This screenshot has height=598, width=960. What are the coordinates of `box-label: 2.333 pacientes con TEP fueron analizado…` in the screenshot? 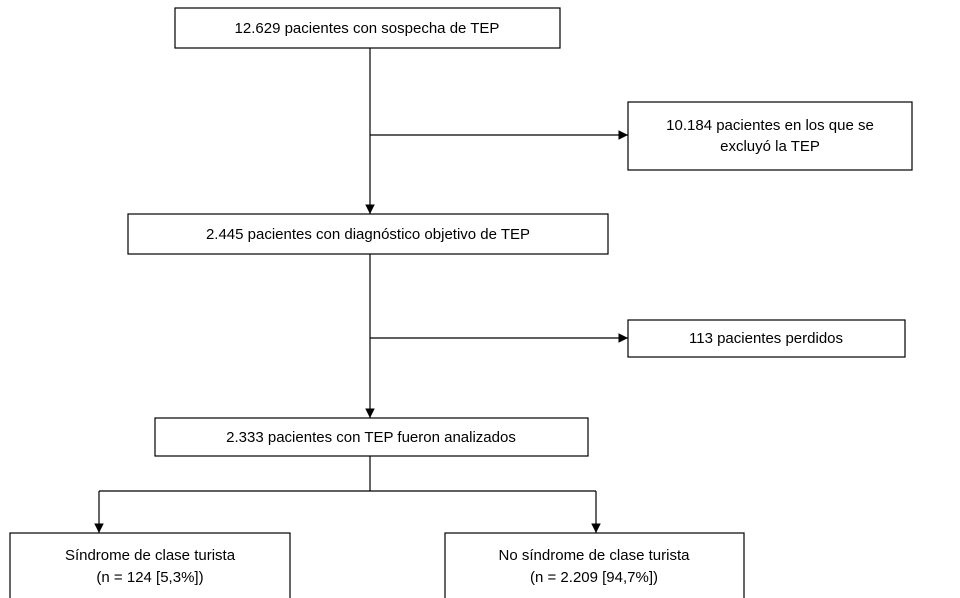 It's located at (371, 437).